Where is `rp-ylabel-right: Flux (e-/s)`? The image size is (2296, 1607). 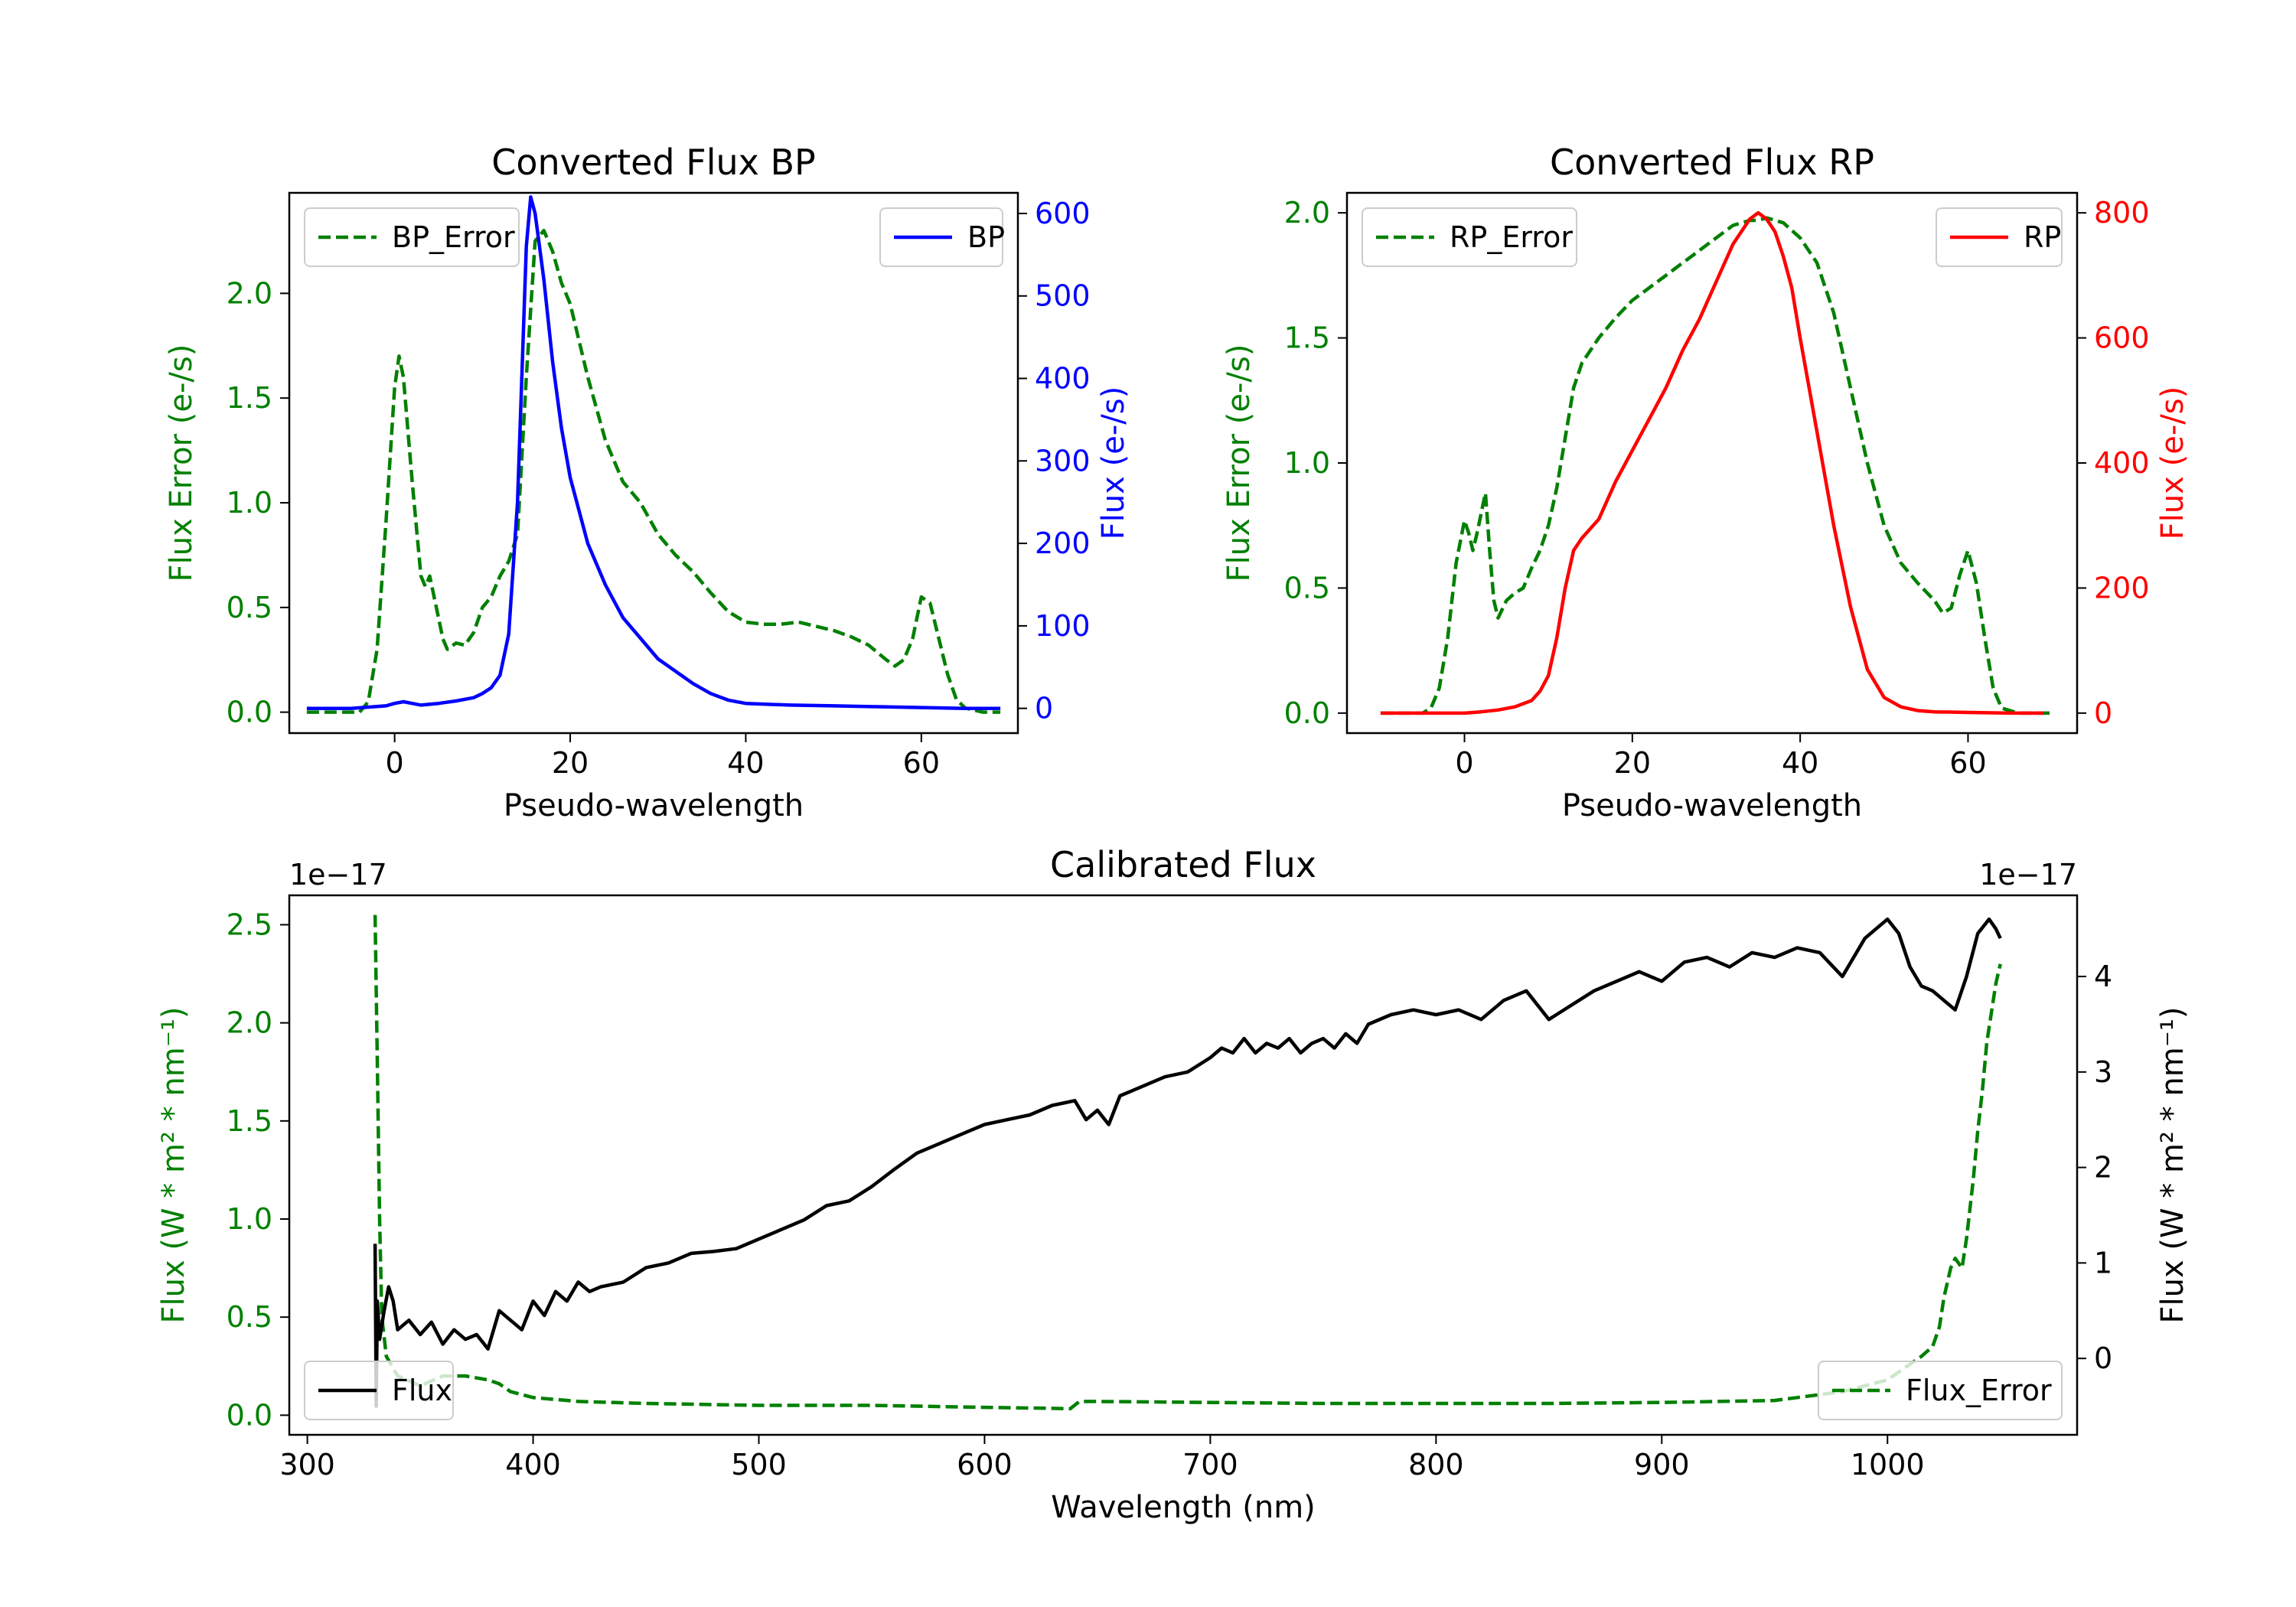 rp-ylabel-right: Flux (e-/s) is located at coordinates (2172, 463).